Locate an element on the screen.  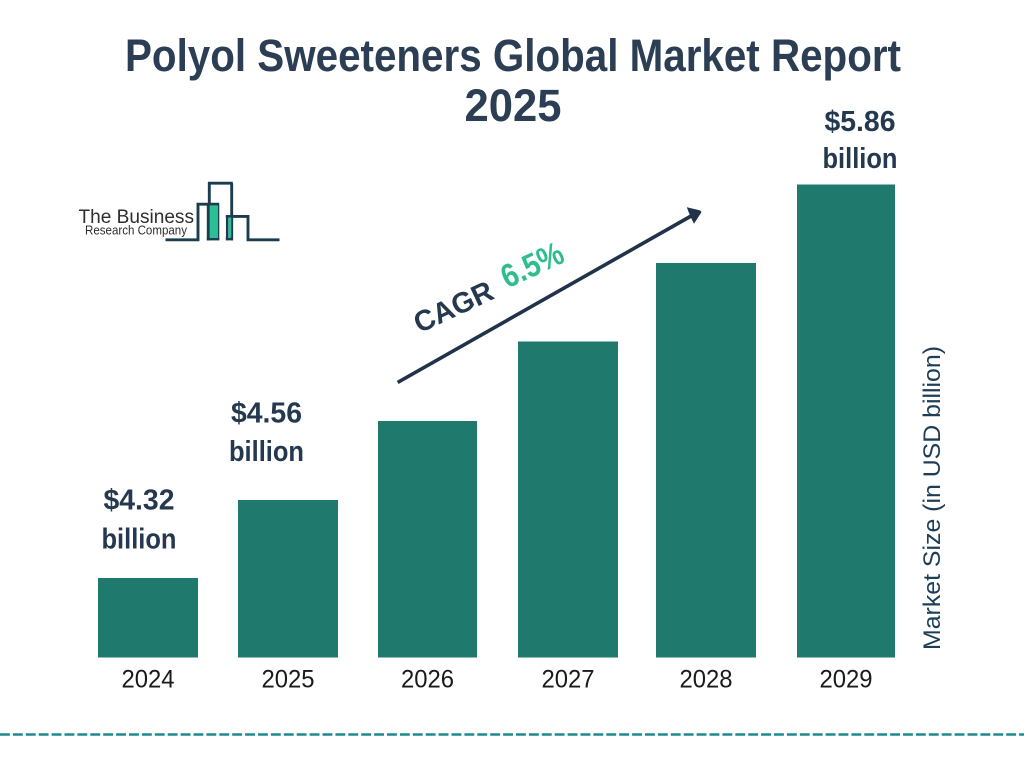
svg-text: $4.32 is located at coordinates (139, 501).